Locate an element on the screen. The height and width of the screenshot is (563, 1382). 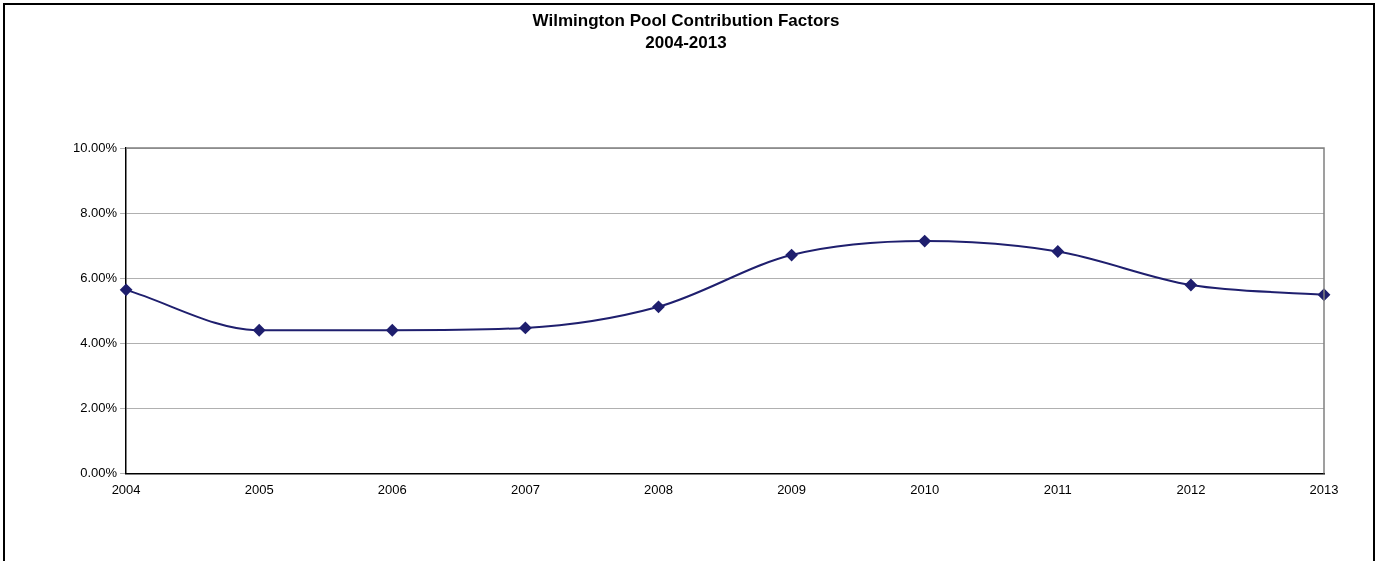
x-tick-label: 2005 is located at coordinates (259, 489).